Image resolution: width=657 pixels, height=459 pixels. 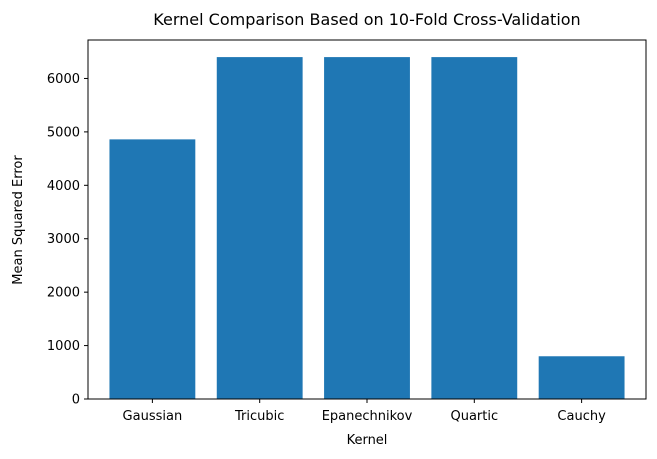 I want to click on x-tick-label: Epanechnikov, so click(x=367, y=416).